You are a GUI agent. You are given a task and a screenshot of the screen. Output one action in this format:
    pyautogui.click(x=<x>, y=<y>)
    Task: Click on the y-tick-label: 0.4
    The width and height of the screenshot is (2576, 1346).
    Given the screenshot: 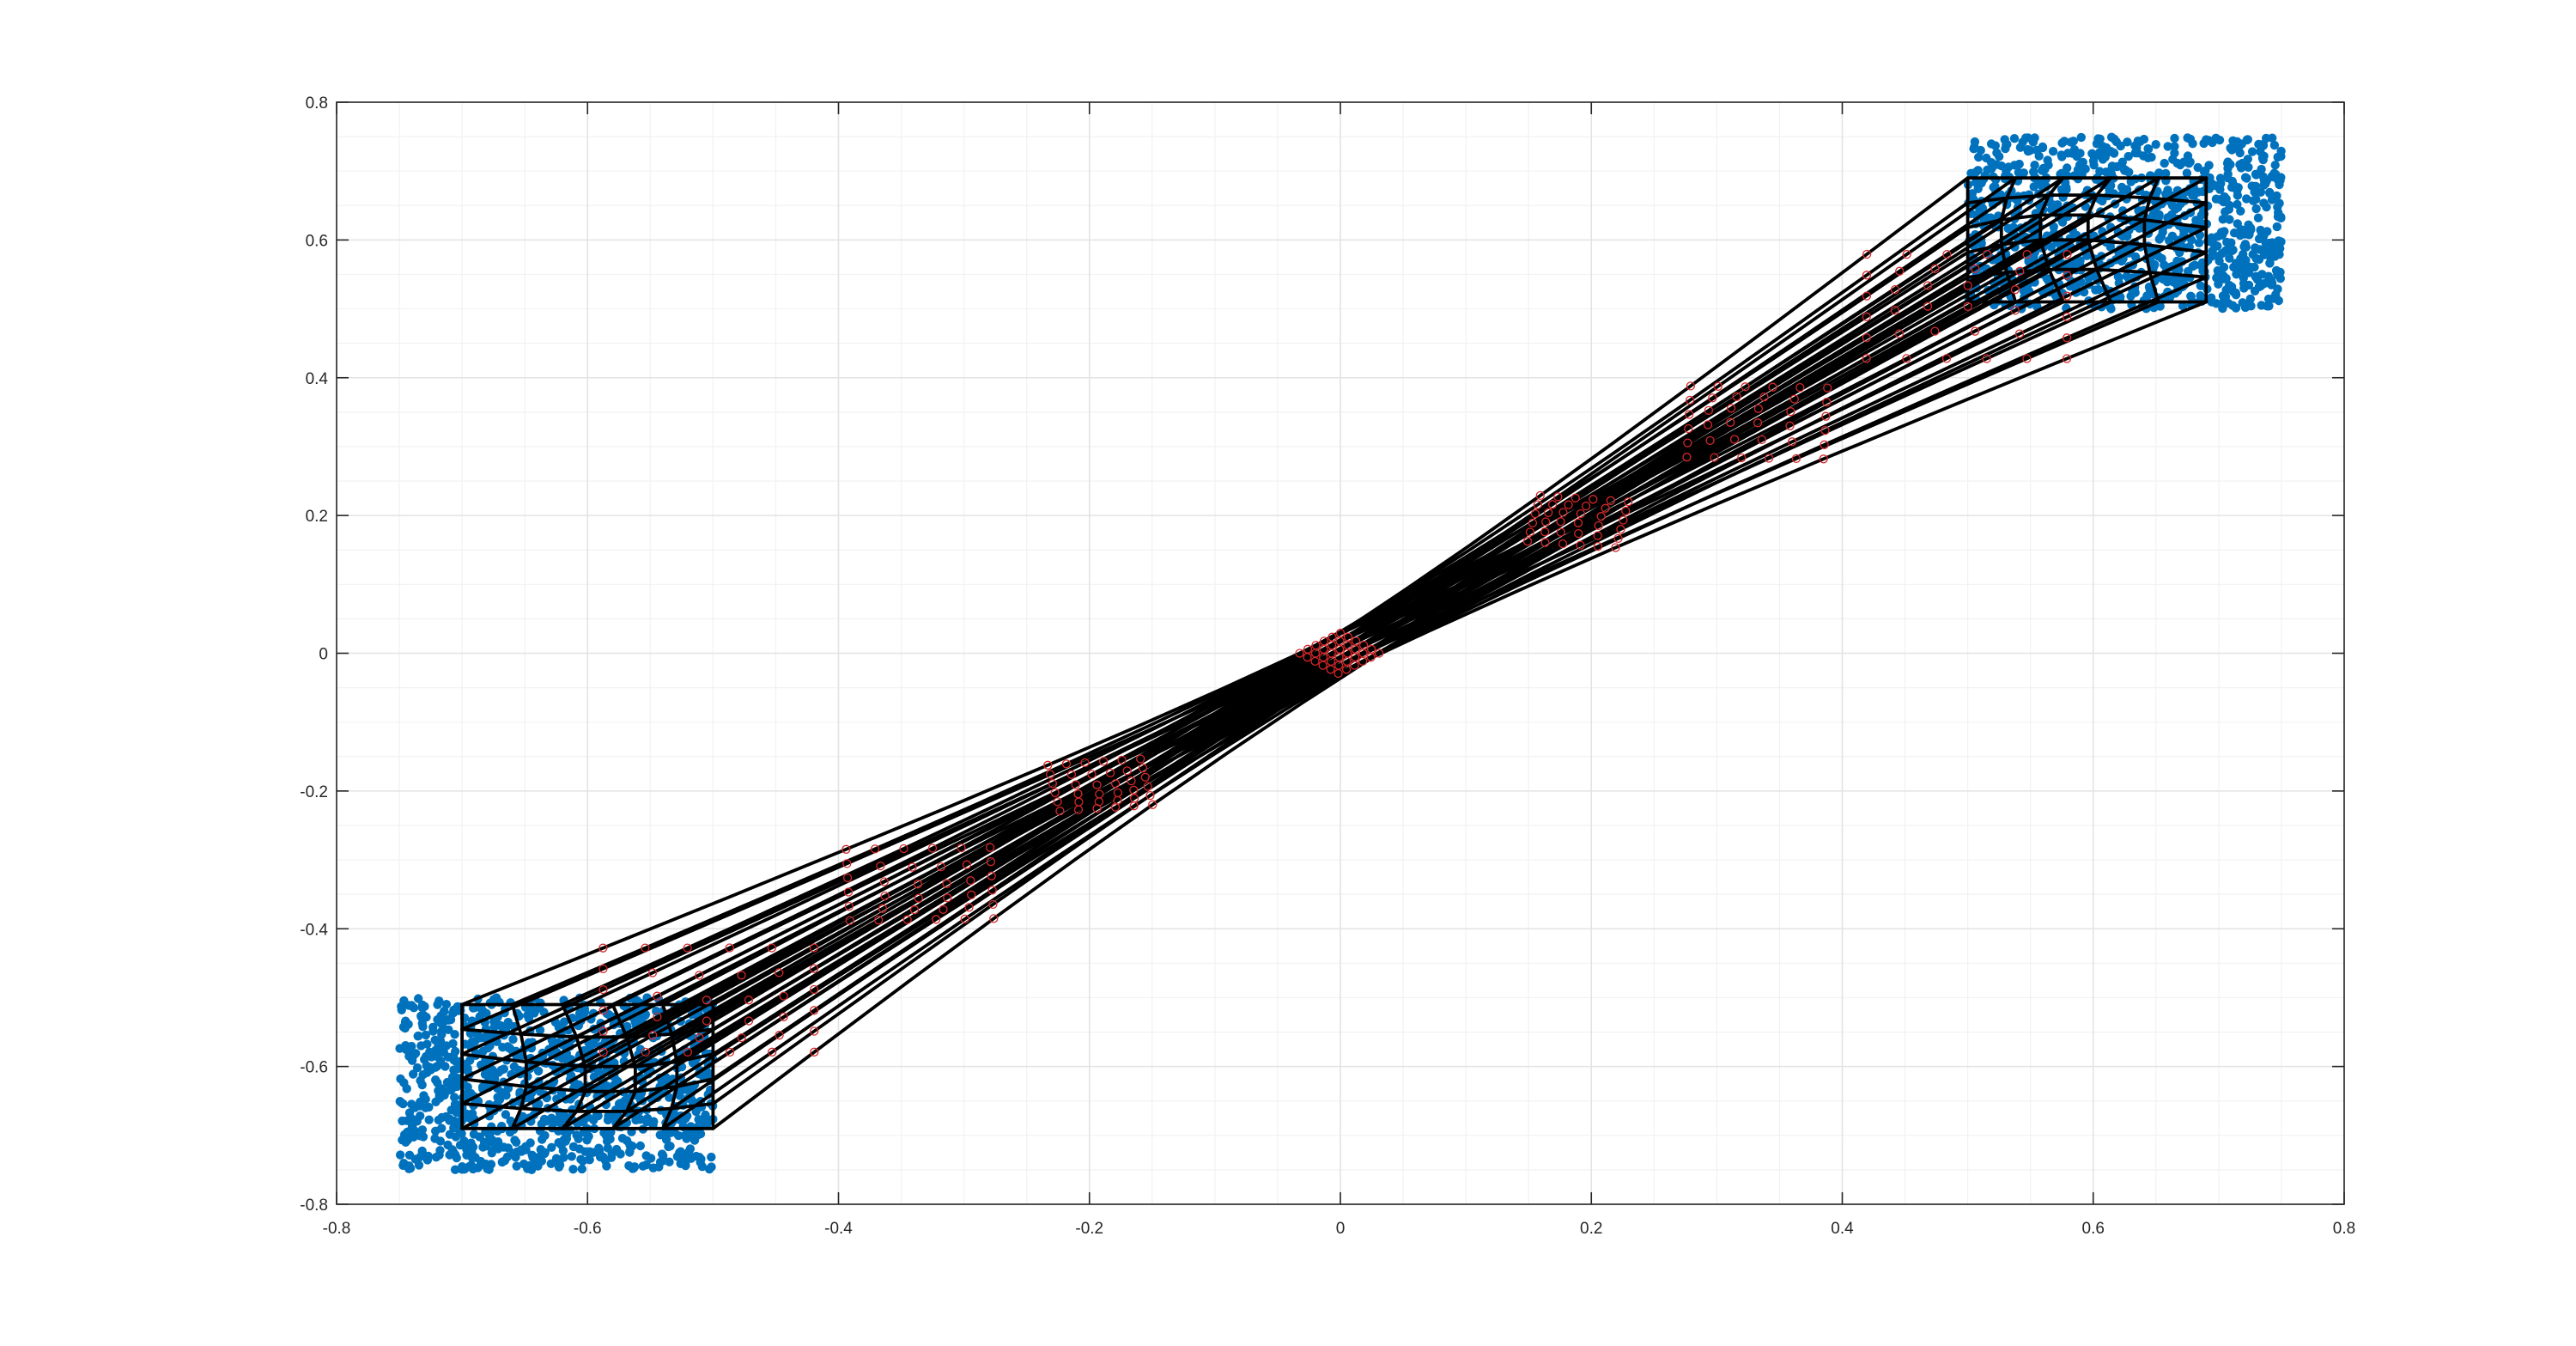 What is the action you would take?
    pyautogui.click(x=317, y=379)
    